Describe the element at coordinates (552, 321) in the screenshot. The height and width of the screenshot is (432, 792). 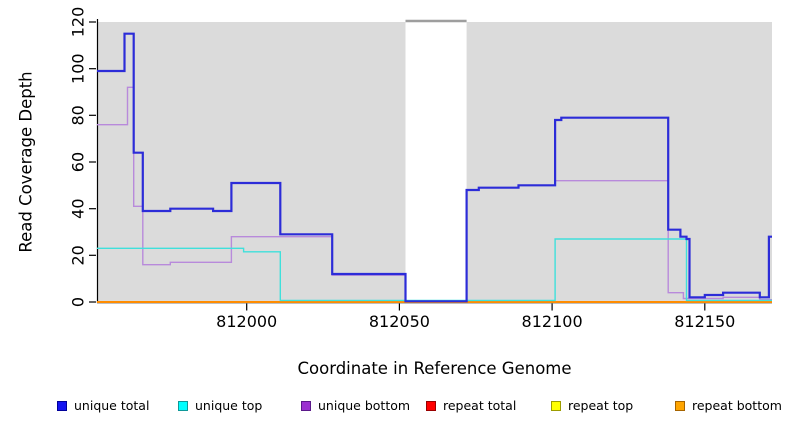
I see `x-tick-label: 812100` at that location.